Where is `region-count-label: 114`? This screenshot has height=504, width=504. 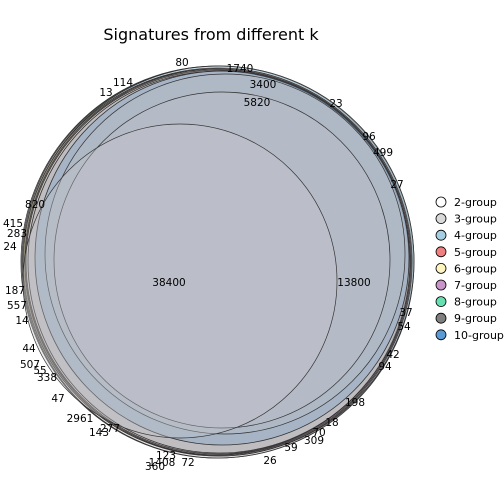 region-count-label: 114 is located at coordinates (123, 83).